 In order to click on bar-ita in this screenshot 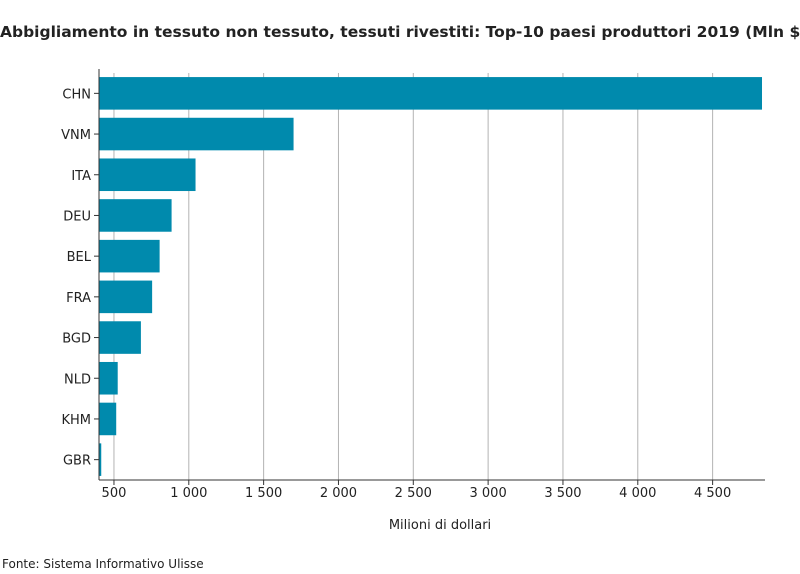, I will do `click(147, 175)`.